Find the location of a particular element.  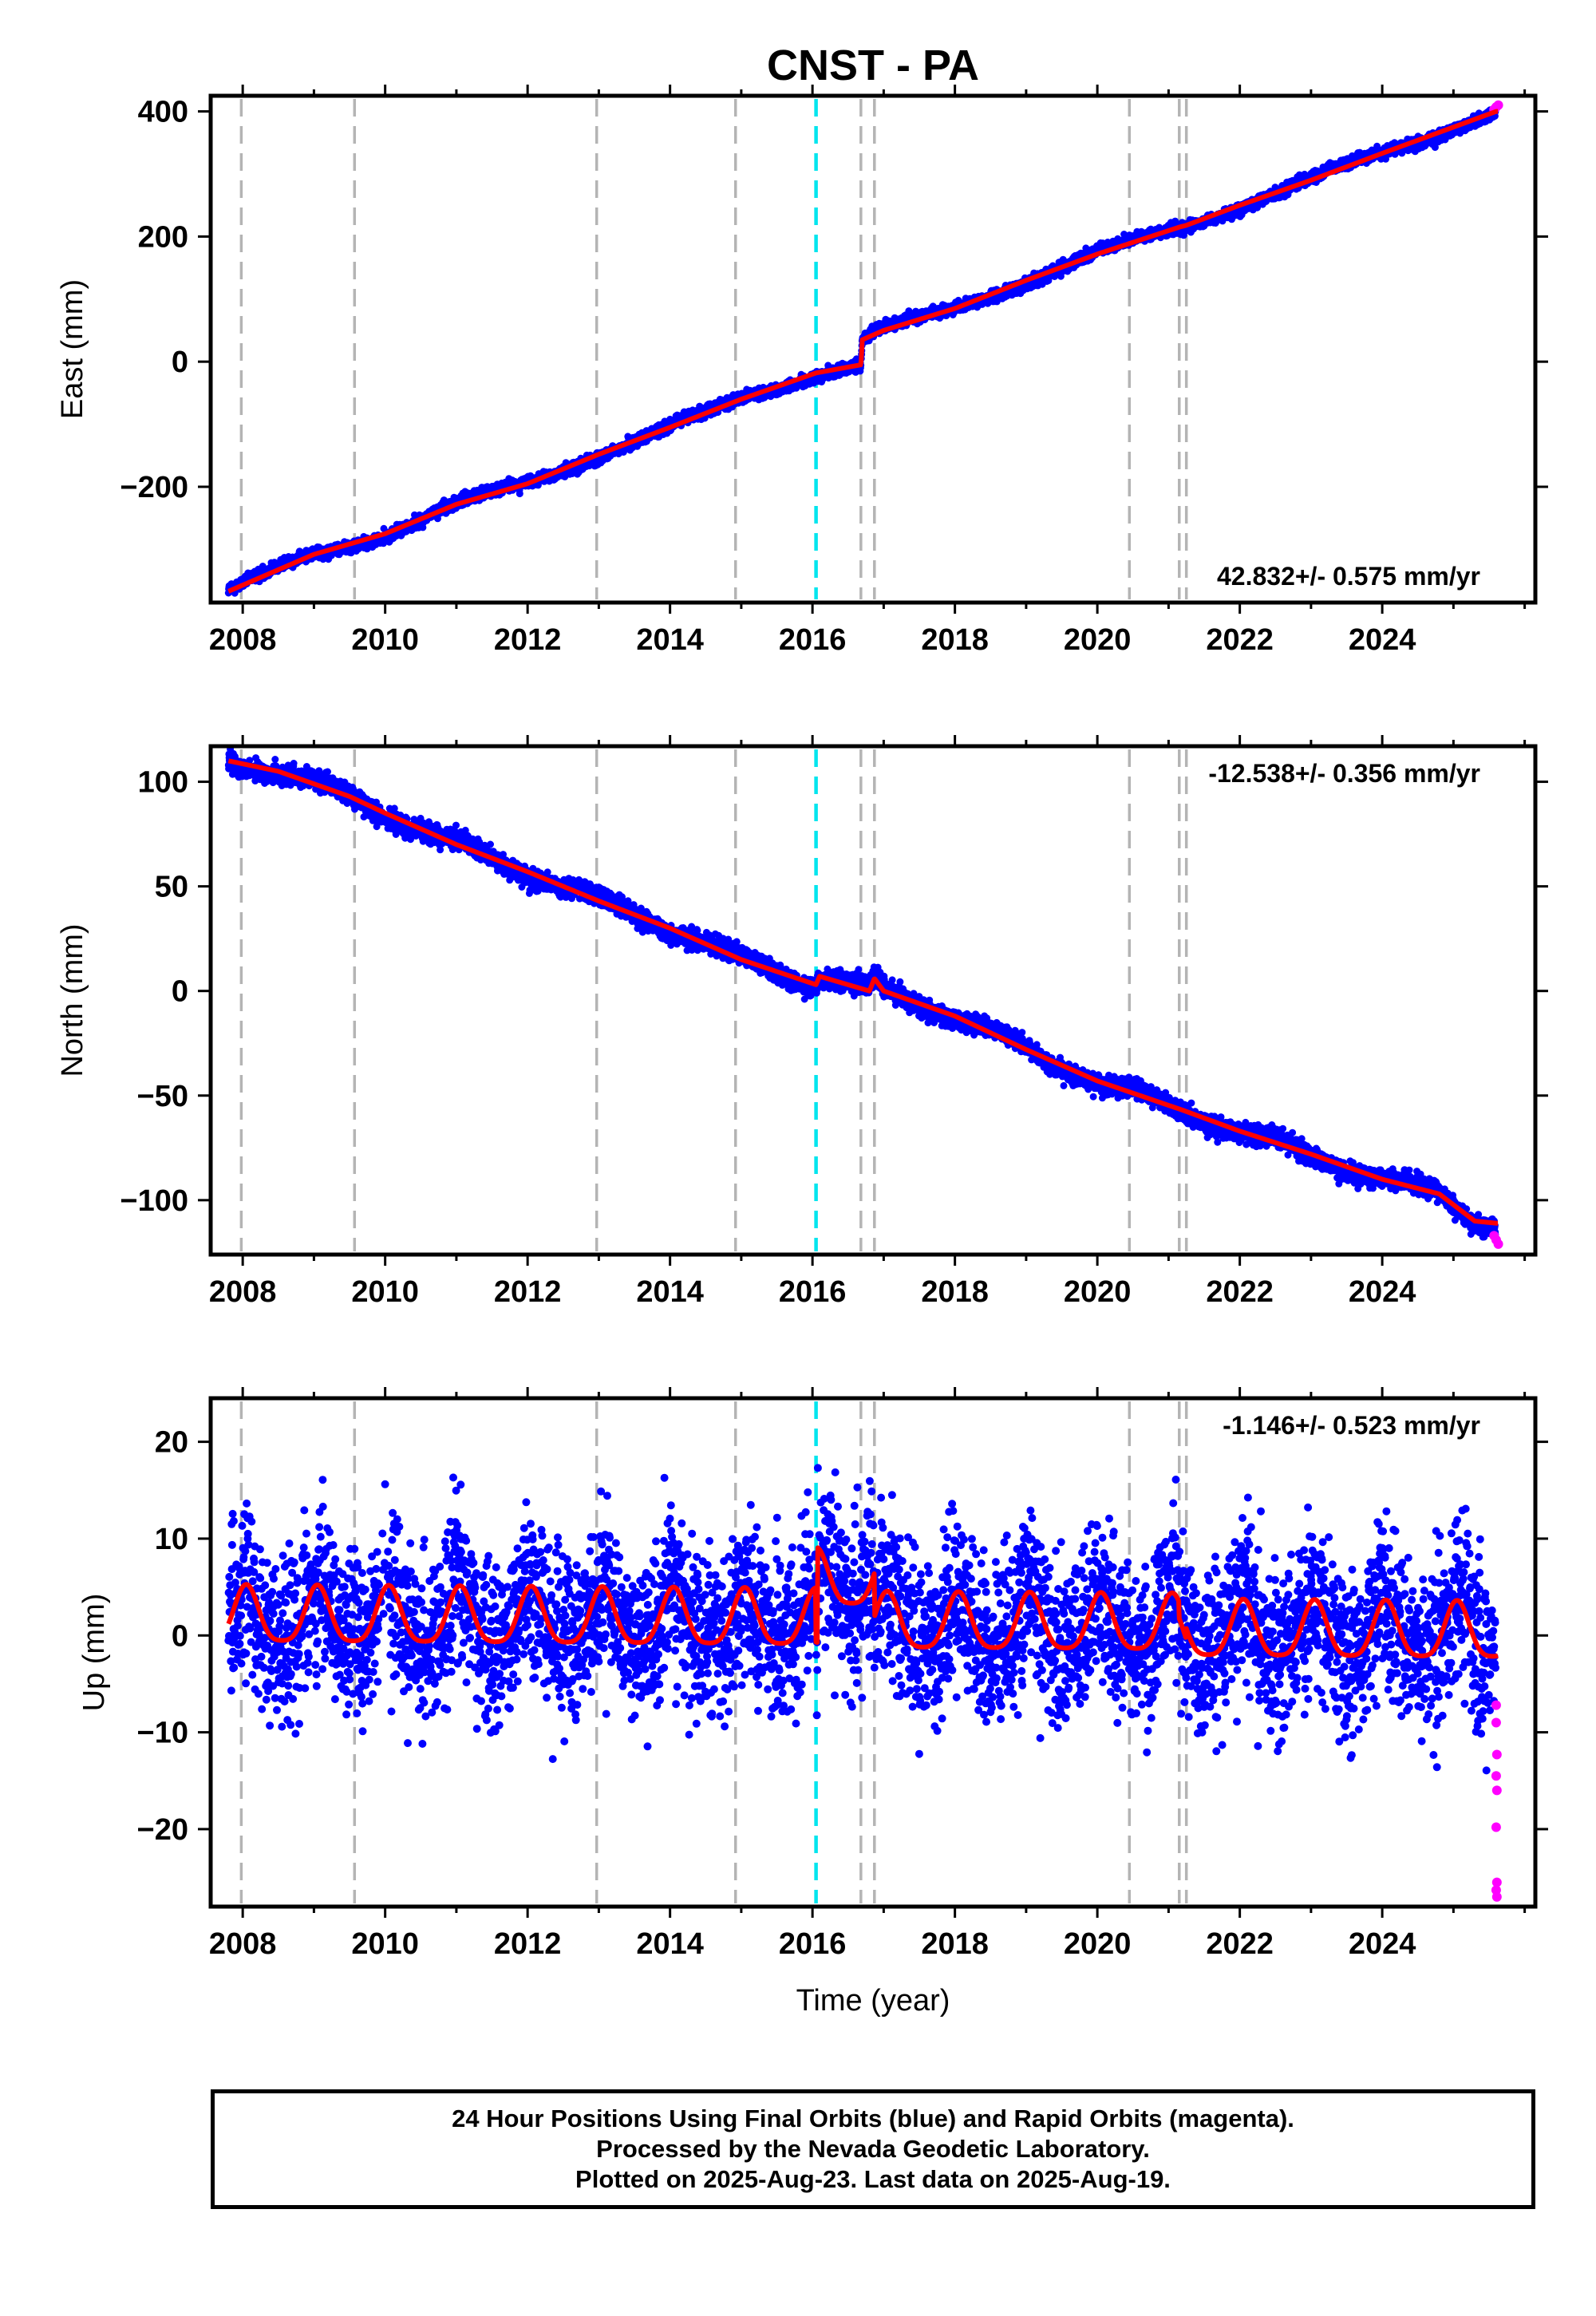

y-axis-title: Up (mm) is located at coordinates (94, 1653).